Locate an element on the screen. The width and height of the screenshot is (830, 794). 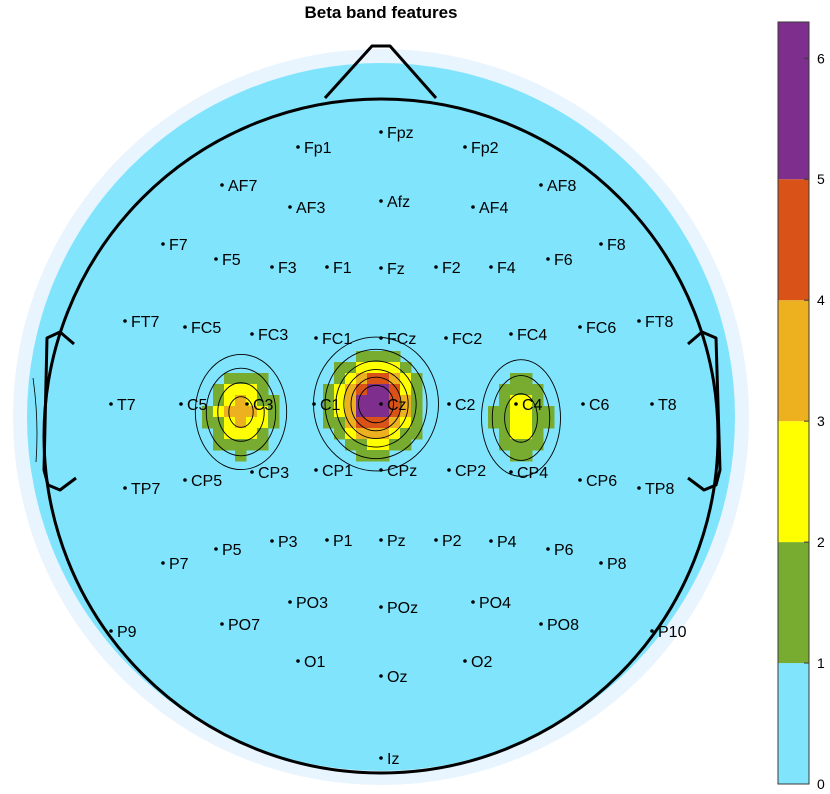
electrode-label: T8 is located at coordinates (667, 405).